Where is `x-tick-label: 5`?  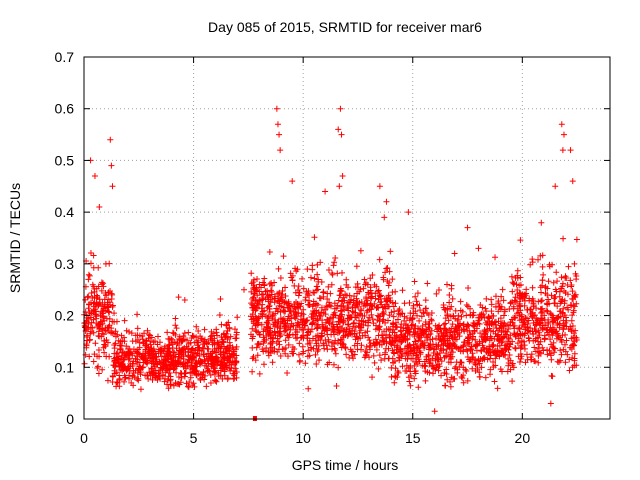 x-tick-label: 5 is located at coordinates (194, 438).